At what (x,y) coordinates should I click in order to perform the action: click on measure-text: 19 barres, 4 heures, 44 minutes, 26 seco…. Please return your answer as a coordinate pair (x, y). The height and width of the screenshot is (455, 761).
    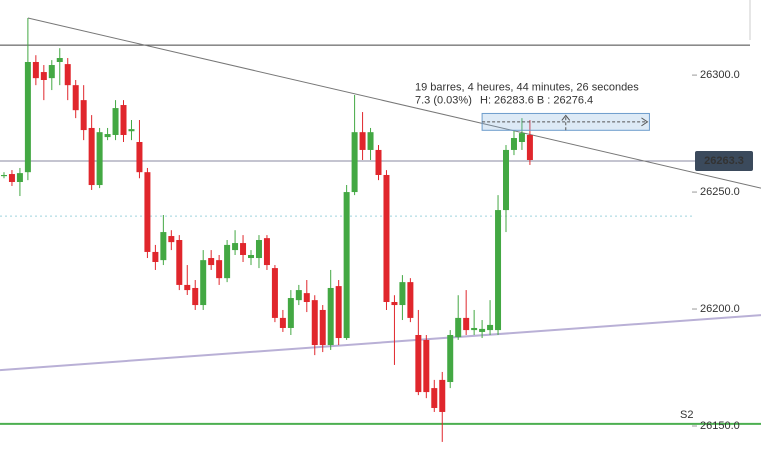
    Looking at the image, I should click on (527, 87).